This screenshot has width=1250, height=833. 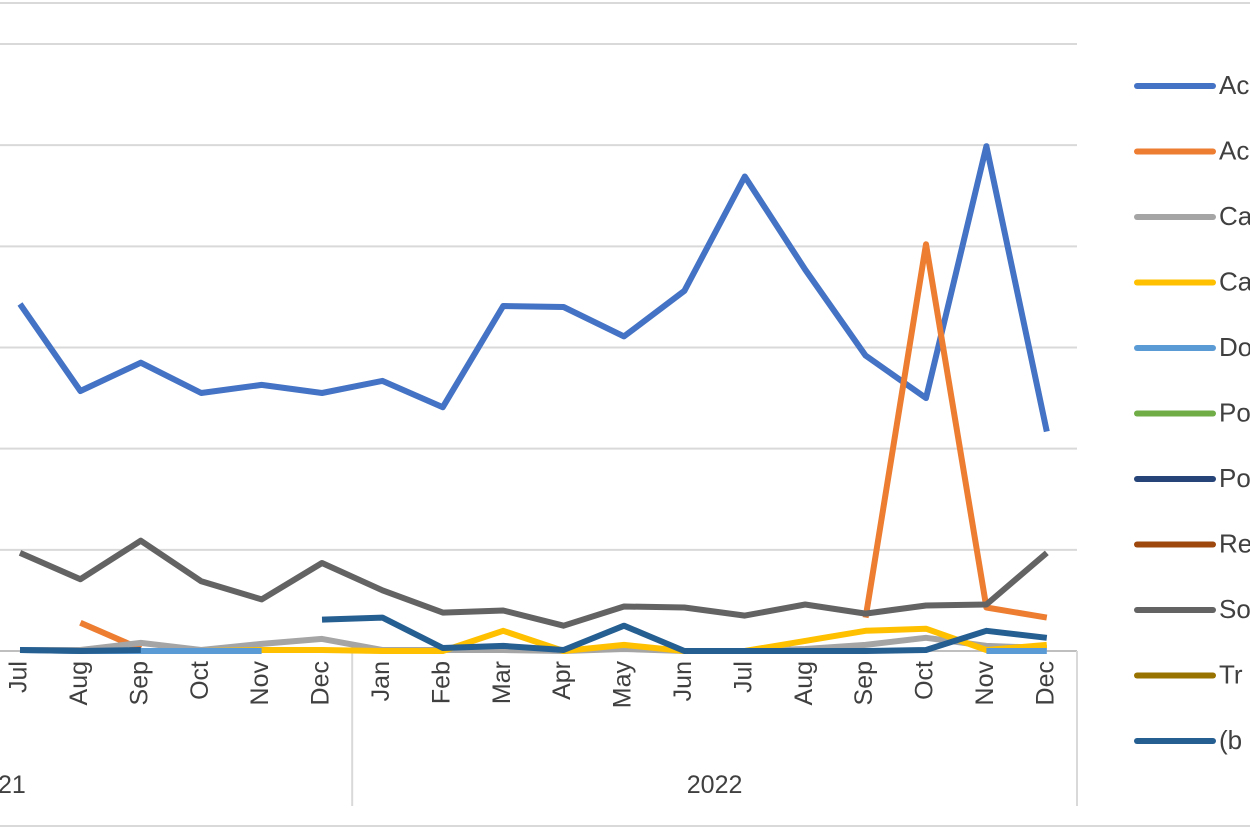 I want to click on x-tick-label: Apr, so click(x=562, y=680).